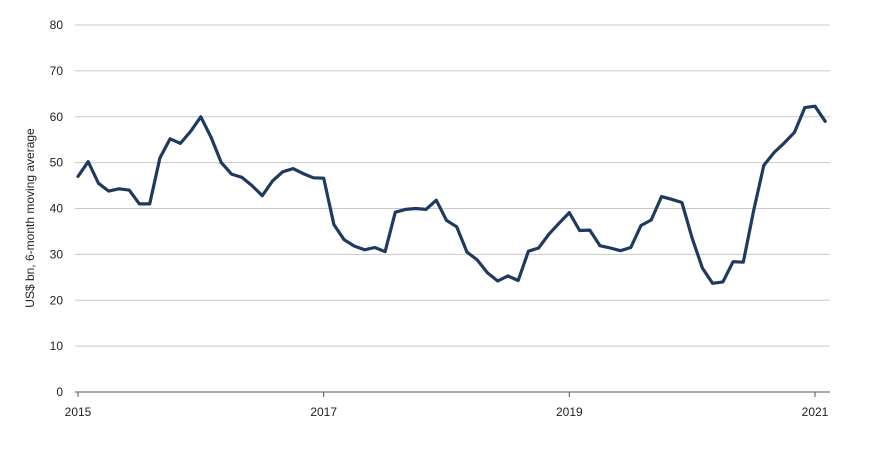 Image resolution: width=874 pixels, height=455 pixels. I want to click on y-tick-label: 80, so click(57, 25).